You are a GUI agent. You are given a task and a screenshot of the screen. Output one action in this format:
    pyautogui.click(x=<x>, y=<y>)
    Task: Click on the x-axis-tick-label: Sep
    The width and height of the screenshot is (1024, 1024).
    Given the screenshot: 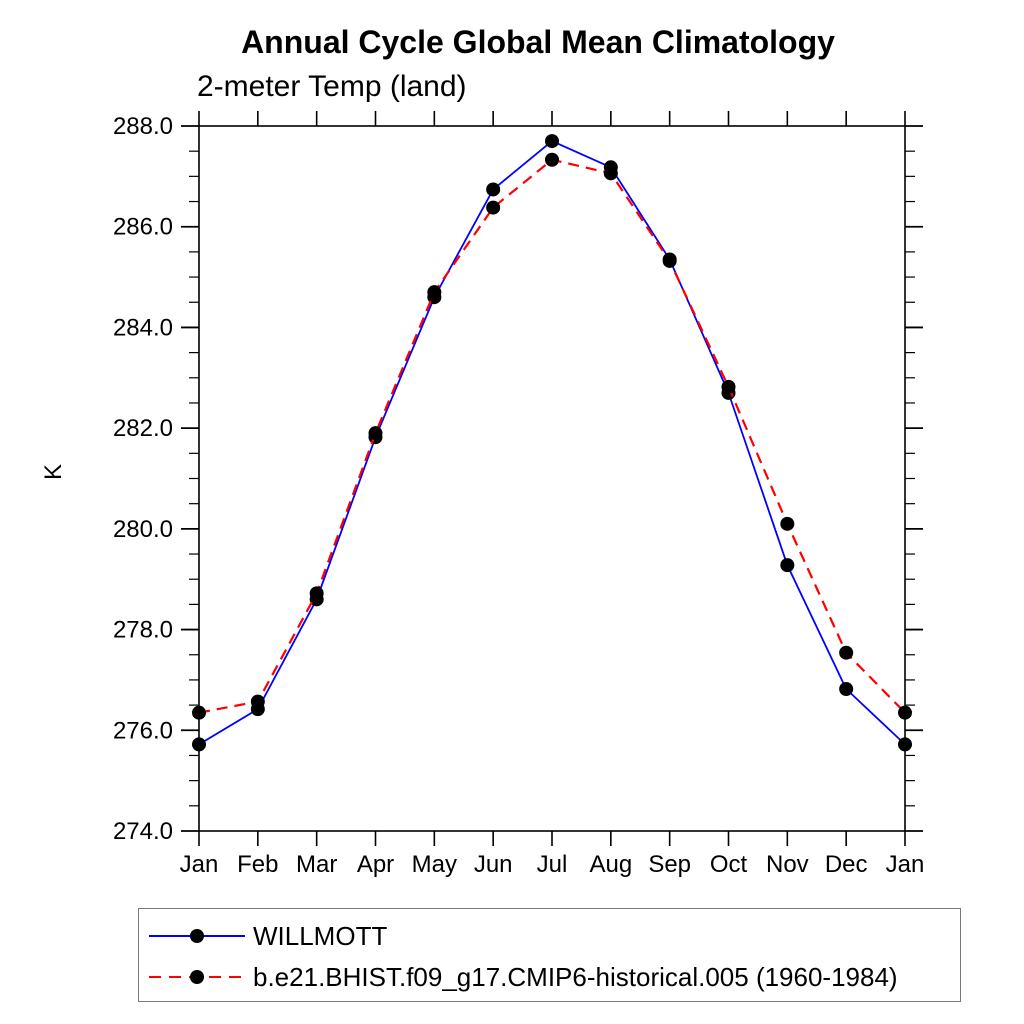 What is the action you would take?
    pyautogui.click(x=669, y=864)
    